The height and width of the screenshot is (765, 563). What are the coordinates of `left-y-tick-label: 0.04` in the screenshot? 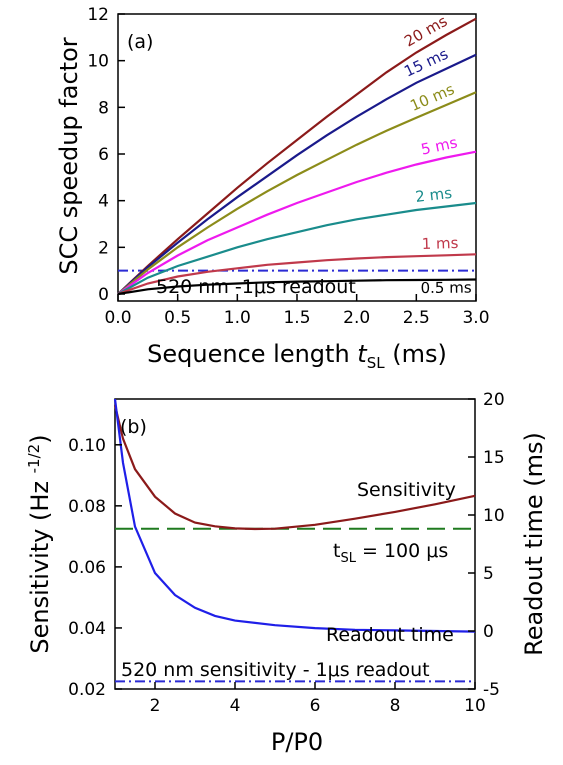 It's located at (87, 629).